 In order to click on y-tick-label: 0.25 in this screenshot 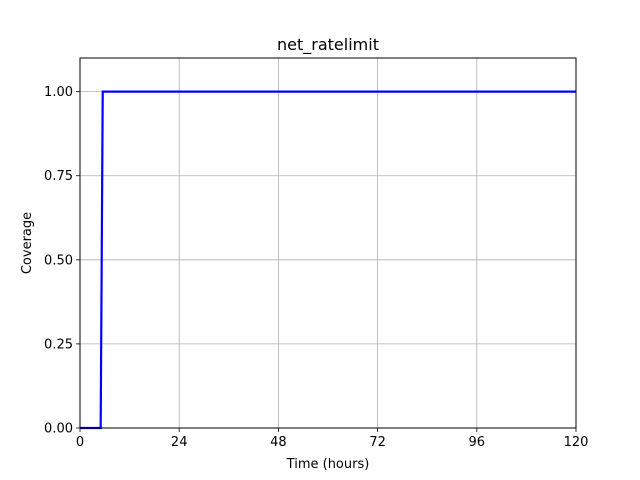, I will do `click(58, 344)`.